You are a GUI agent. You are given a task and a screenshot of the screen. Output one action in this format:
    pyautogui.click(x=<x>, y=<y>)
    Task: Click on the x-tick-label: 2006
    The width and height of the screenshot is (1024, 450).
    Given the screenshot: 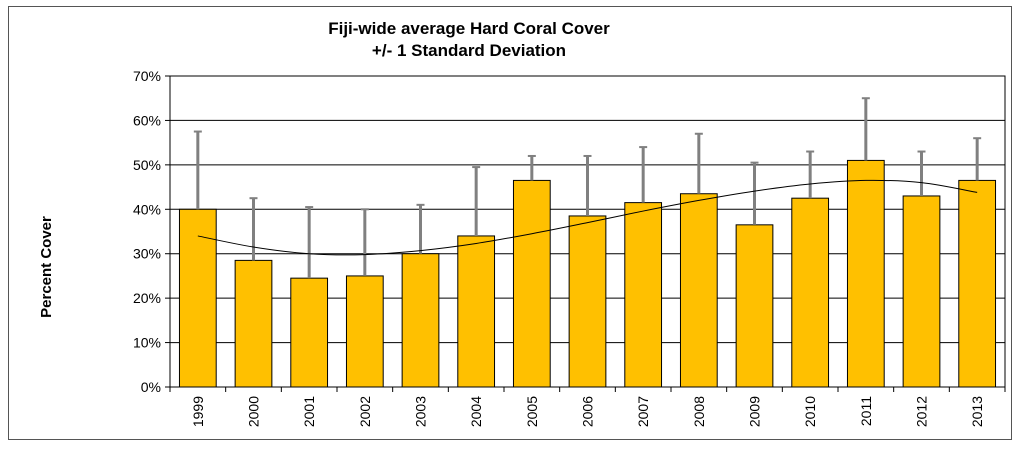 What is the action you would take?
    pyautogui.click(x=588, y=411)
    